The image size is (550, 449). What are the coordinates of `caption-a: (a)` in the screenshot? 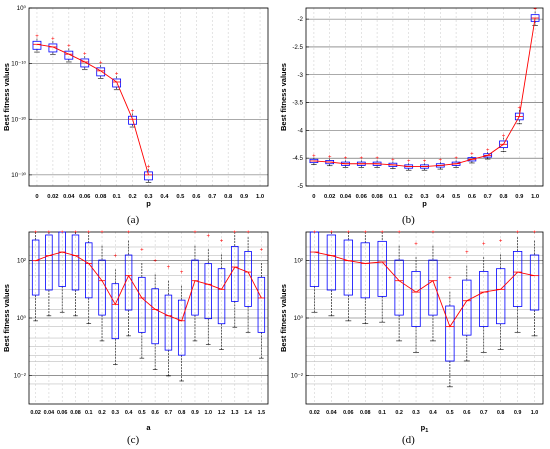 It's located at (133, 220).